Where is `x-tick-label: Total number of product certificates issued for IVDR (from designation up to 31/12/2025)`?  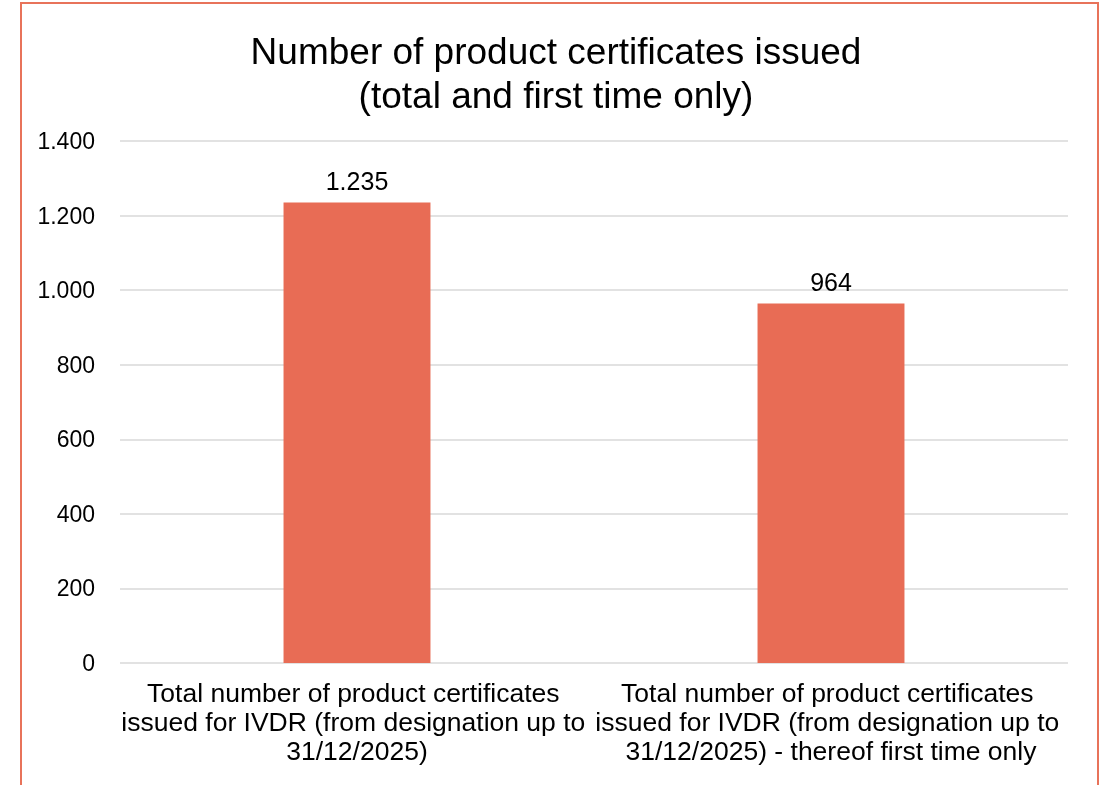
x-tick-label: Total number of product certificates issued for IVDR (from designation up to 31/12/2025) is located at coordinates (357, 721).